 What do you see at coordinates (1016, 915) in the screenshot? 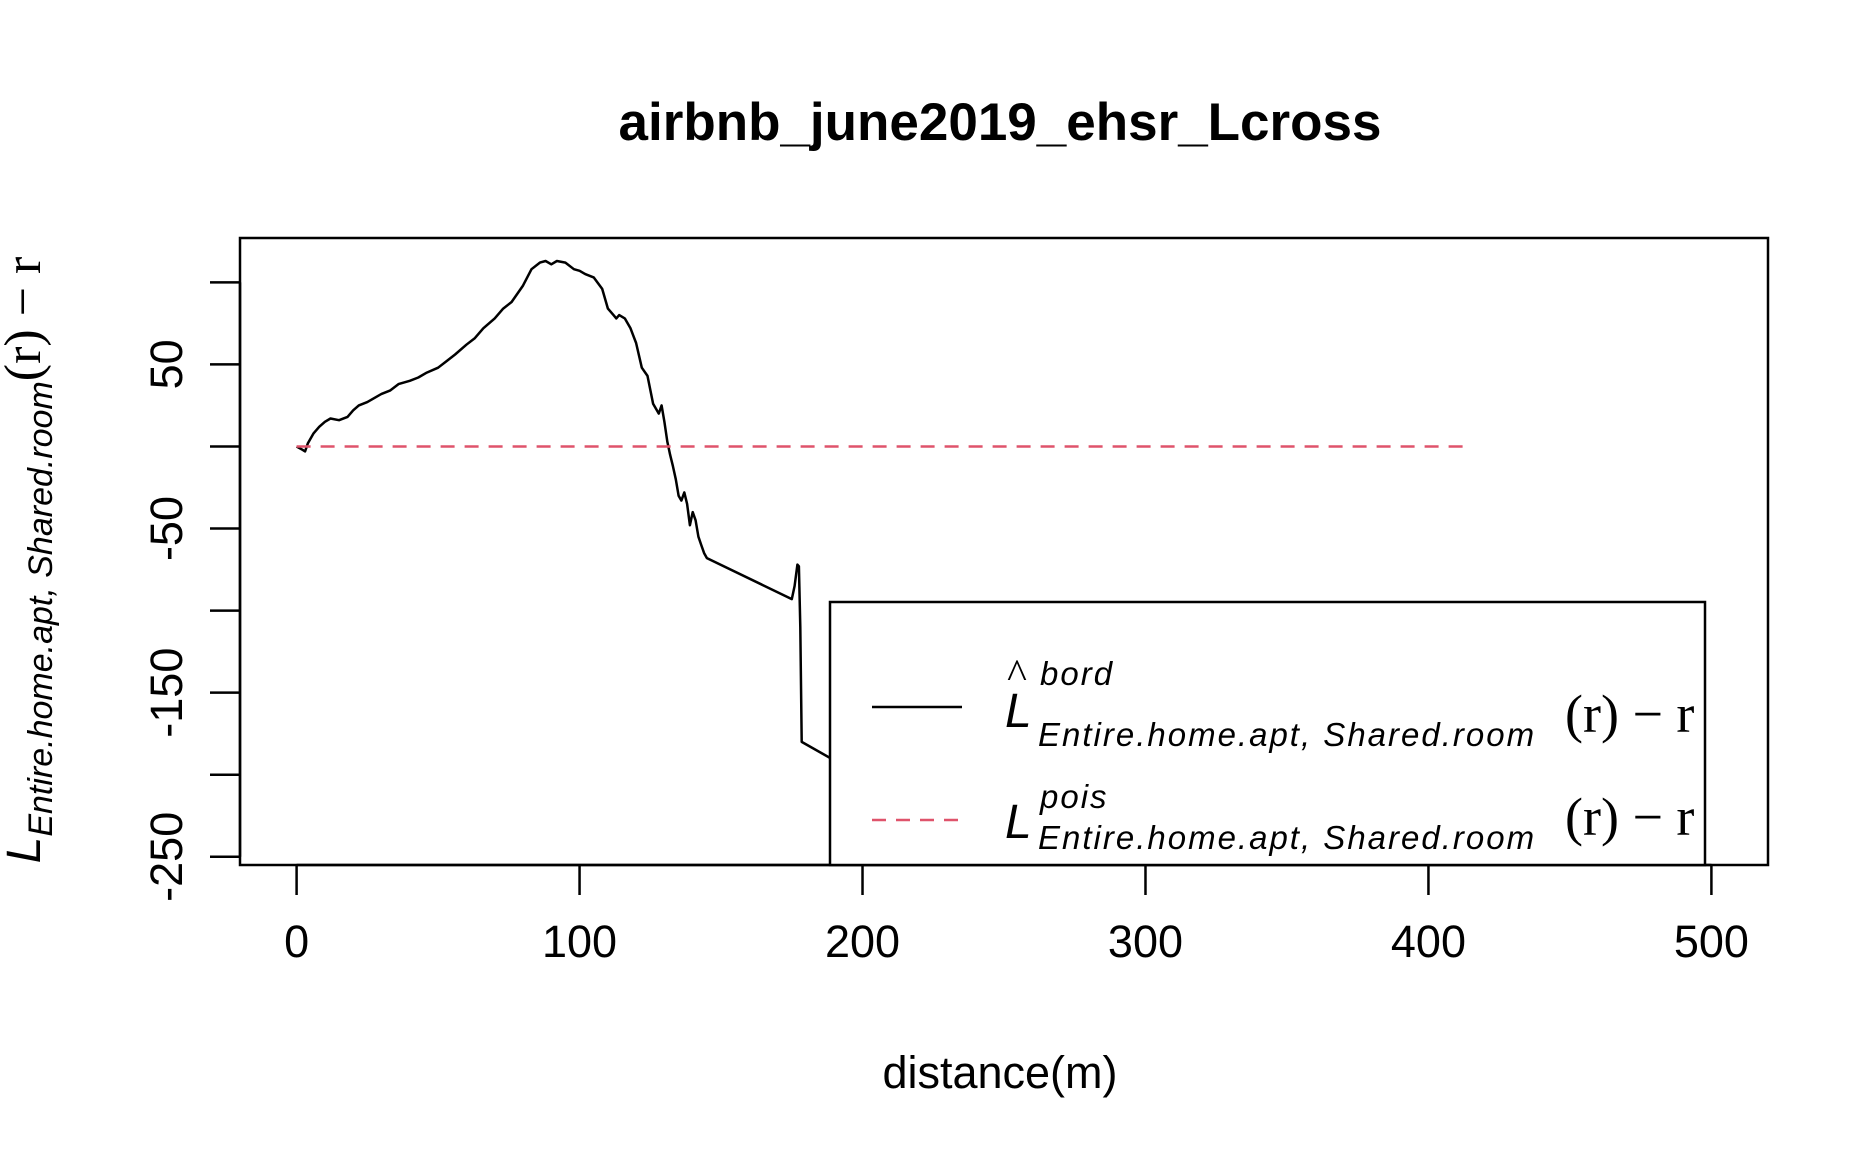
I see `x-axis: 0 100 200 300 400 500` at bounding box center [1016, 915].